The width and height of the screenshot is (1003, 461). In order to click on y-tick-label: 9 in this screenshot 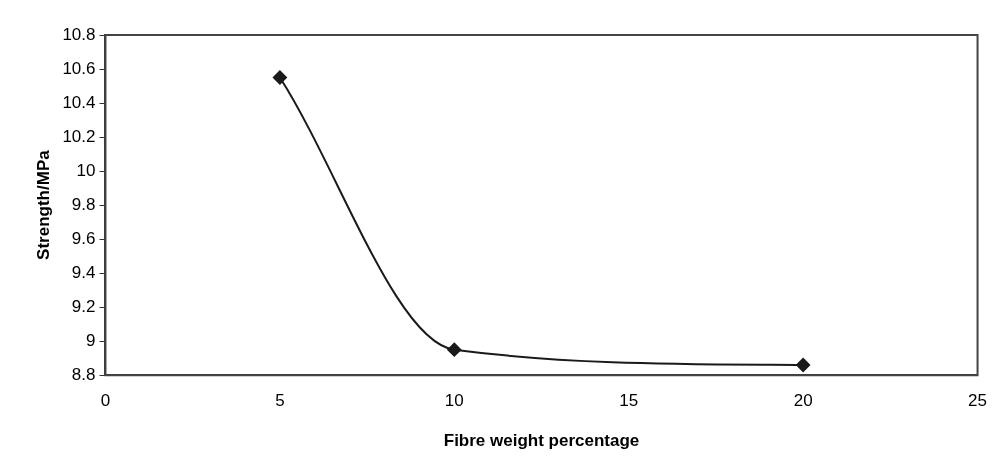, I will do `click(91, 340)`.